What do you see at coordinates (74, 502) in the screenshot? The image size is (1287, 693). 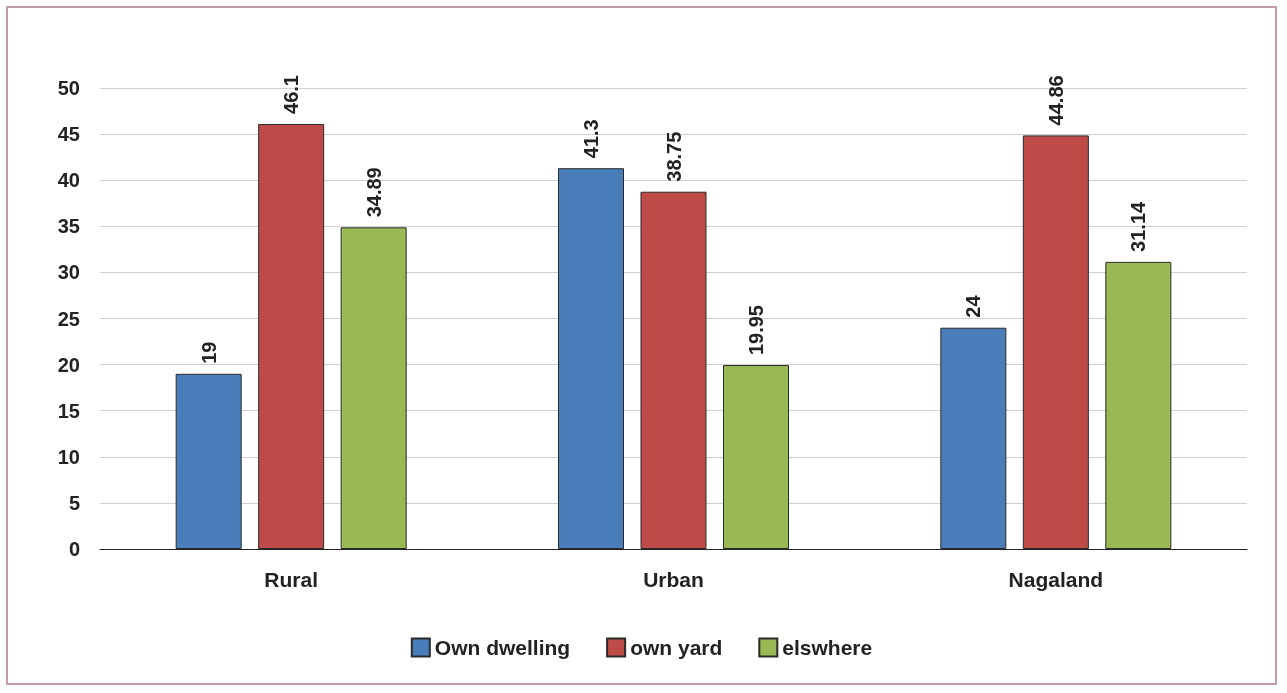 I see `y-tick-label: 5` at bounding box center [74, 502].